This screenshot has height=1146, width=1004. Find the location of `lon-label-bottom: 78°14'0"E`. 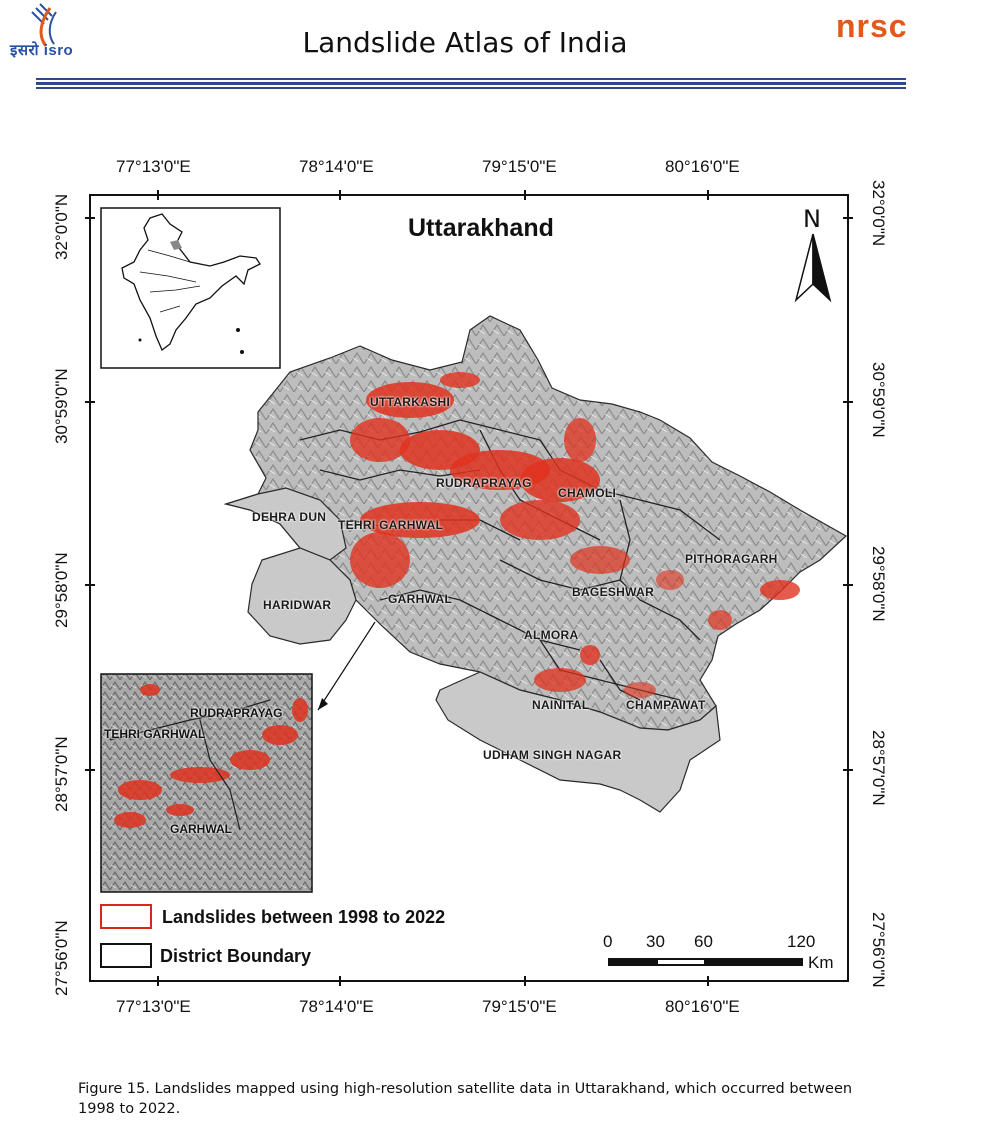

lon-label-bottom: 78°14'0"E is located at coordinates (336, 1006).